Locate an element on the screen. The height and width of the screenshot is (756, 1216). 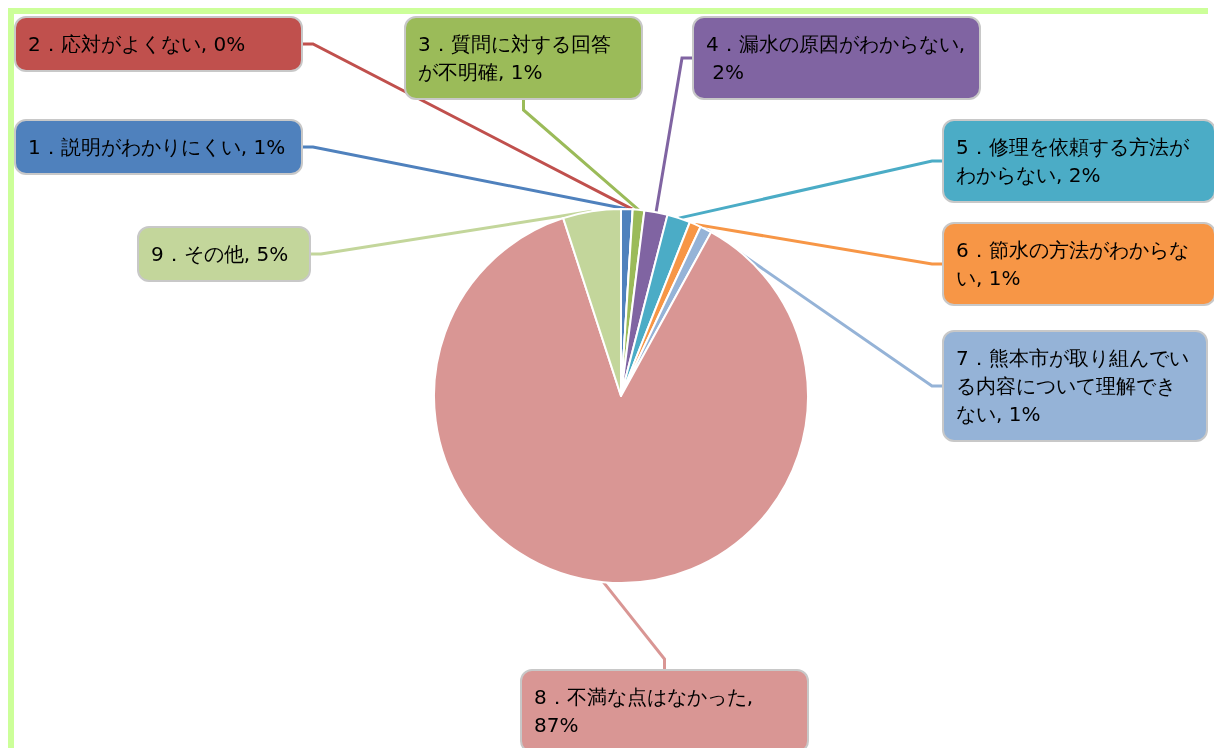
category-label: 2．応対がよくない, 0% is located at coordinates (137, 44).